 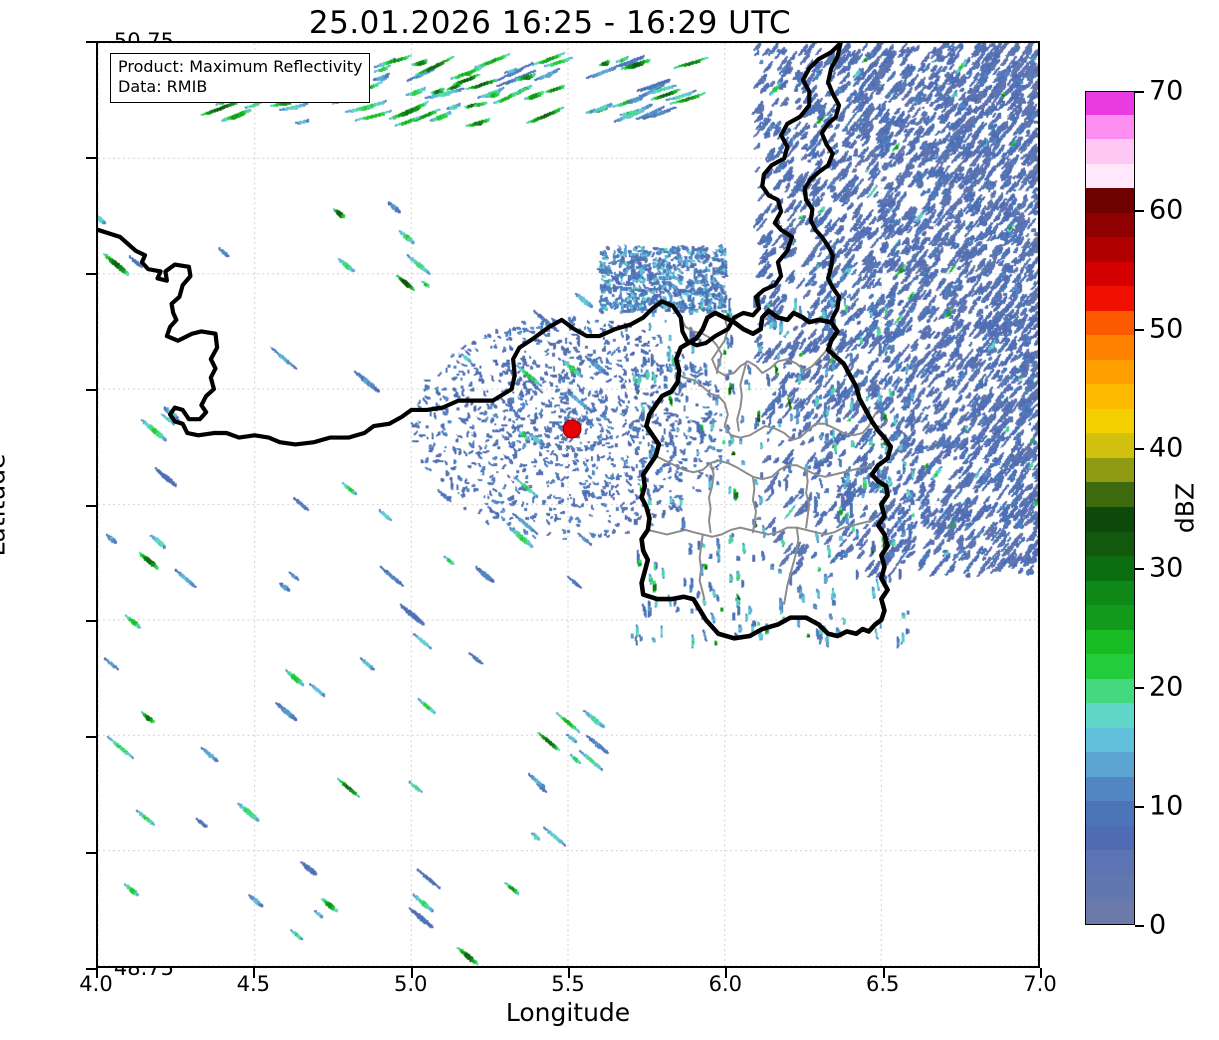 I want to click on colorbar-tick-label: 60, so click(x=1166, y=210).